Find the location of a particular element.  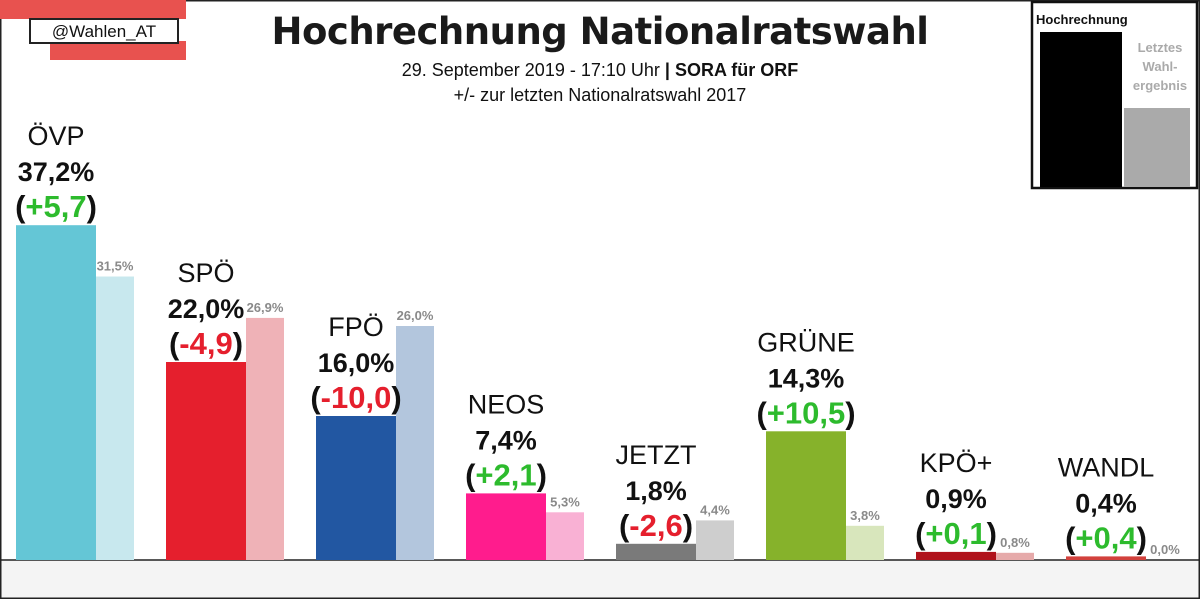

chart-bottom-band is located at coordinates (600, 579).